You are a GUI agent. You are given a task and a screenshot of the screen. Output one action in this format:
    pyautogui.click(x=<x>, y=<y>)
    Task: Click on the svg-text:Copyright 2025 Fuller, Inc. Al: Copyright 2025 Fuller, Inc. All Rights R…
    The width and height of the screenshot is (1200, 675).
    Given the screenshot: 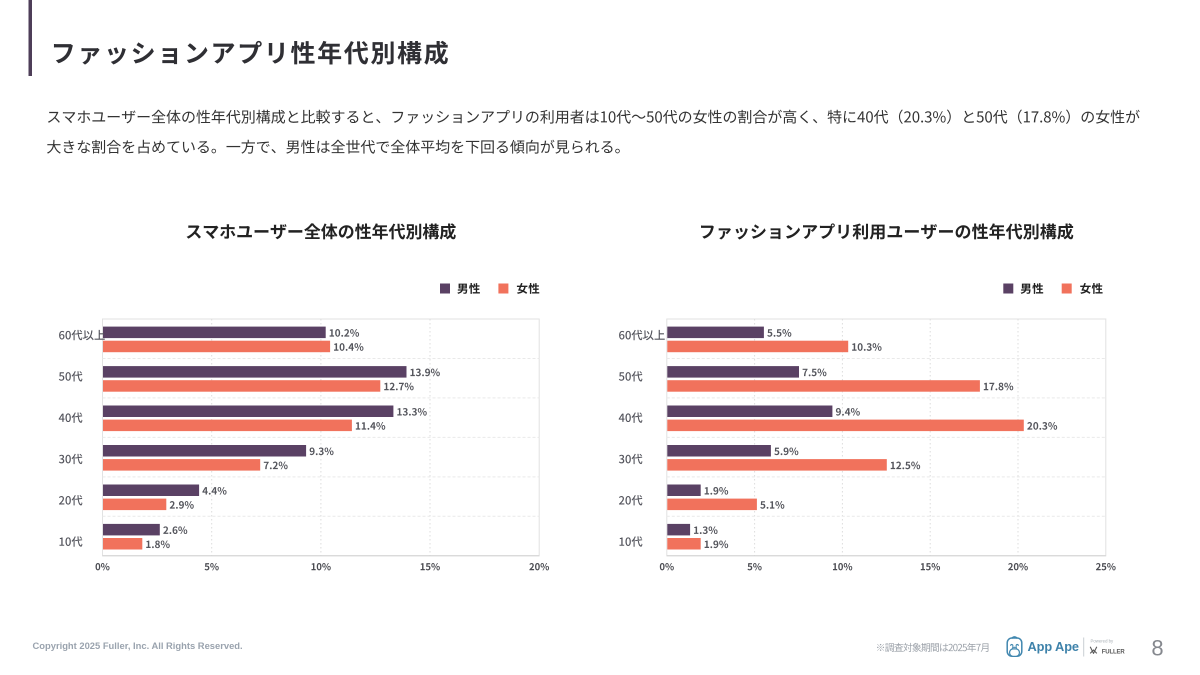 What is the action you would take?
    pyautogui.click(x=138, y=645)
    